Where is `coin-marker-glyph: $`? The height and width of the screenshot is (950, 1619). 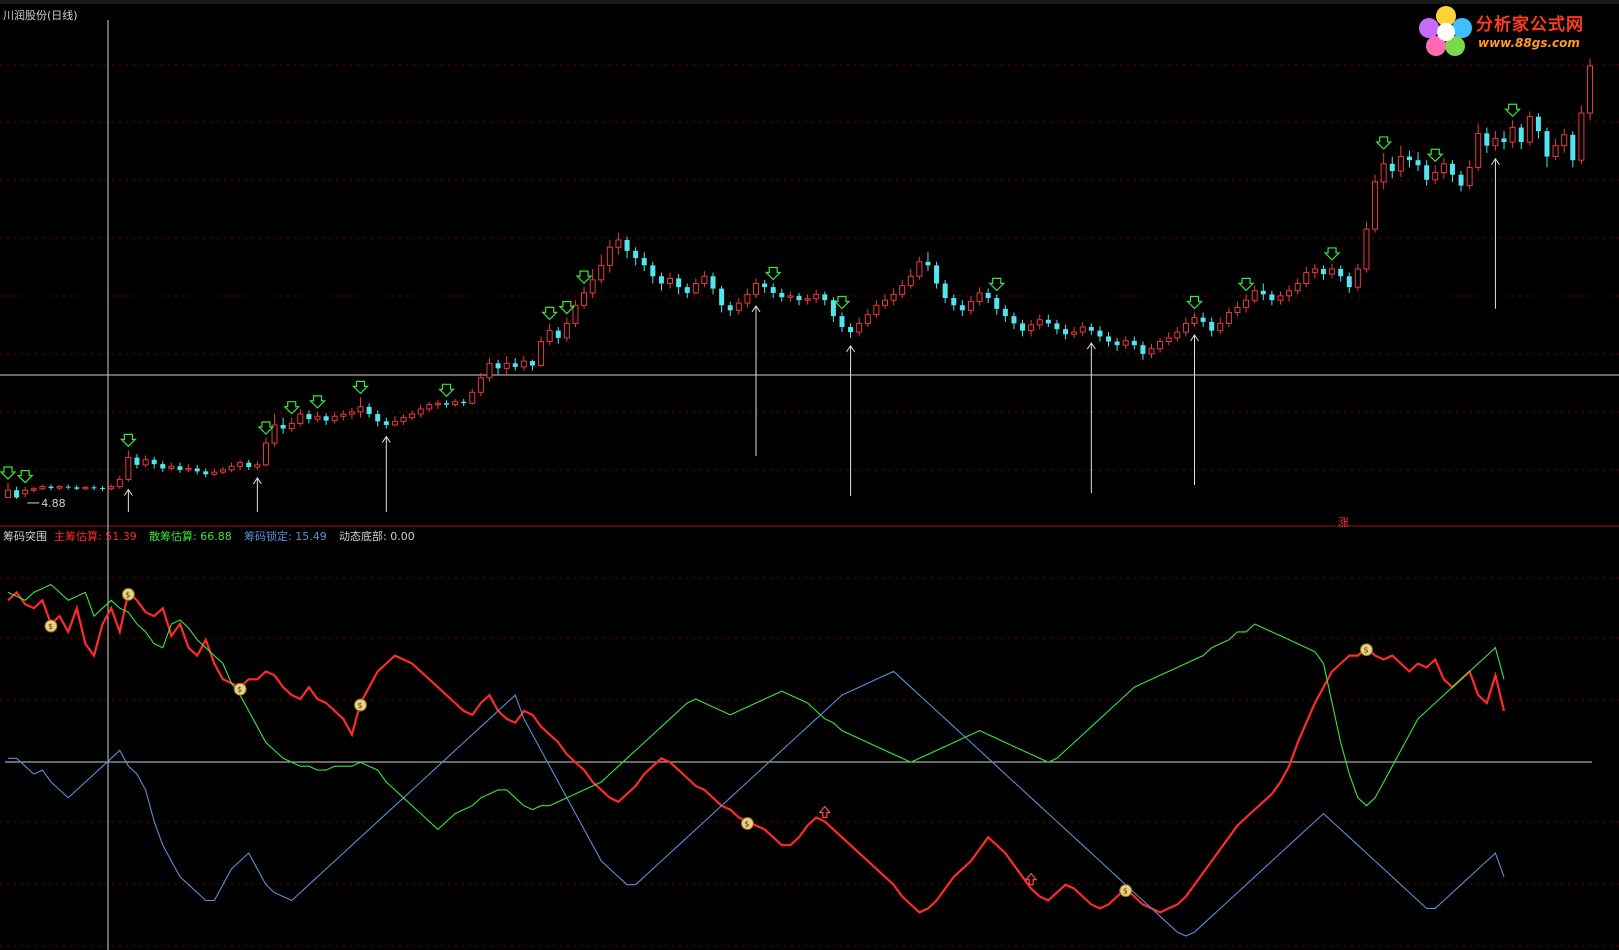
coin-marker-glyph: $ is located at coordinates (746, 824).